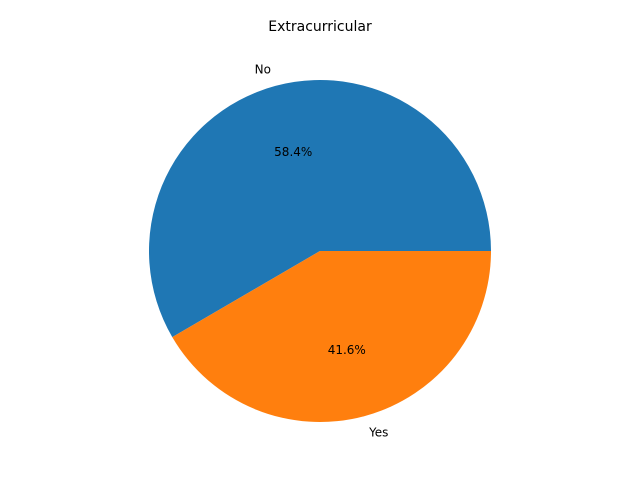  Describe the element at coordinates (263, 69) in the screenshot. I see `slice-label-no: No` at that location.